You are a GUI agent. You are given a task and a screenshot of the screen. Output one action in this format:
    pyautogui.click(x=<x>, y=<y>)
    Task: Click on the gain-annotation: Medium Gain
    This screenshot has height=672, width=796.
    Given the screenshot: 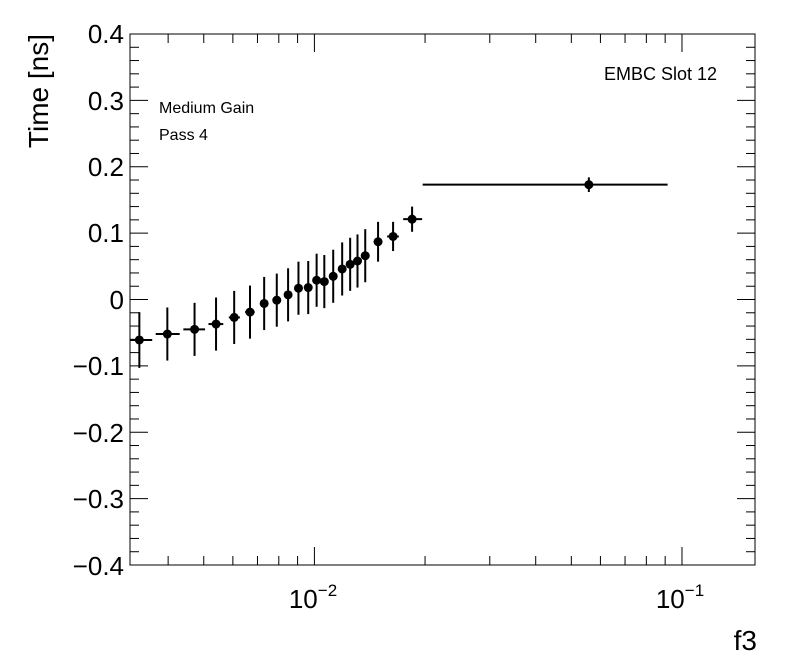 What is the action you would take?
    pyautogui.click(x=206, y=108)
    